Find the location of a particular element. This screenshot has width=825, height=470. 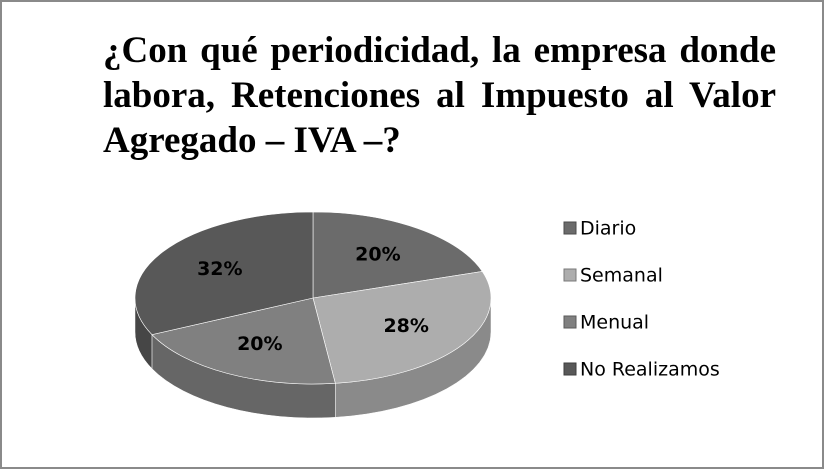

legend-label: Diario is located at coordinates (608, 229).